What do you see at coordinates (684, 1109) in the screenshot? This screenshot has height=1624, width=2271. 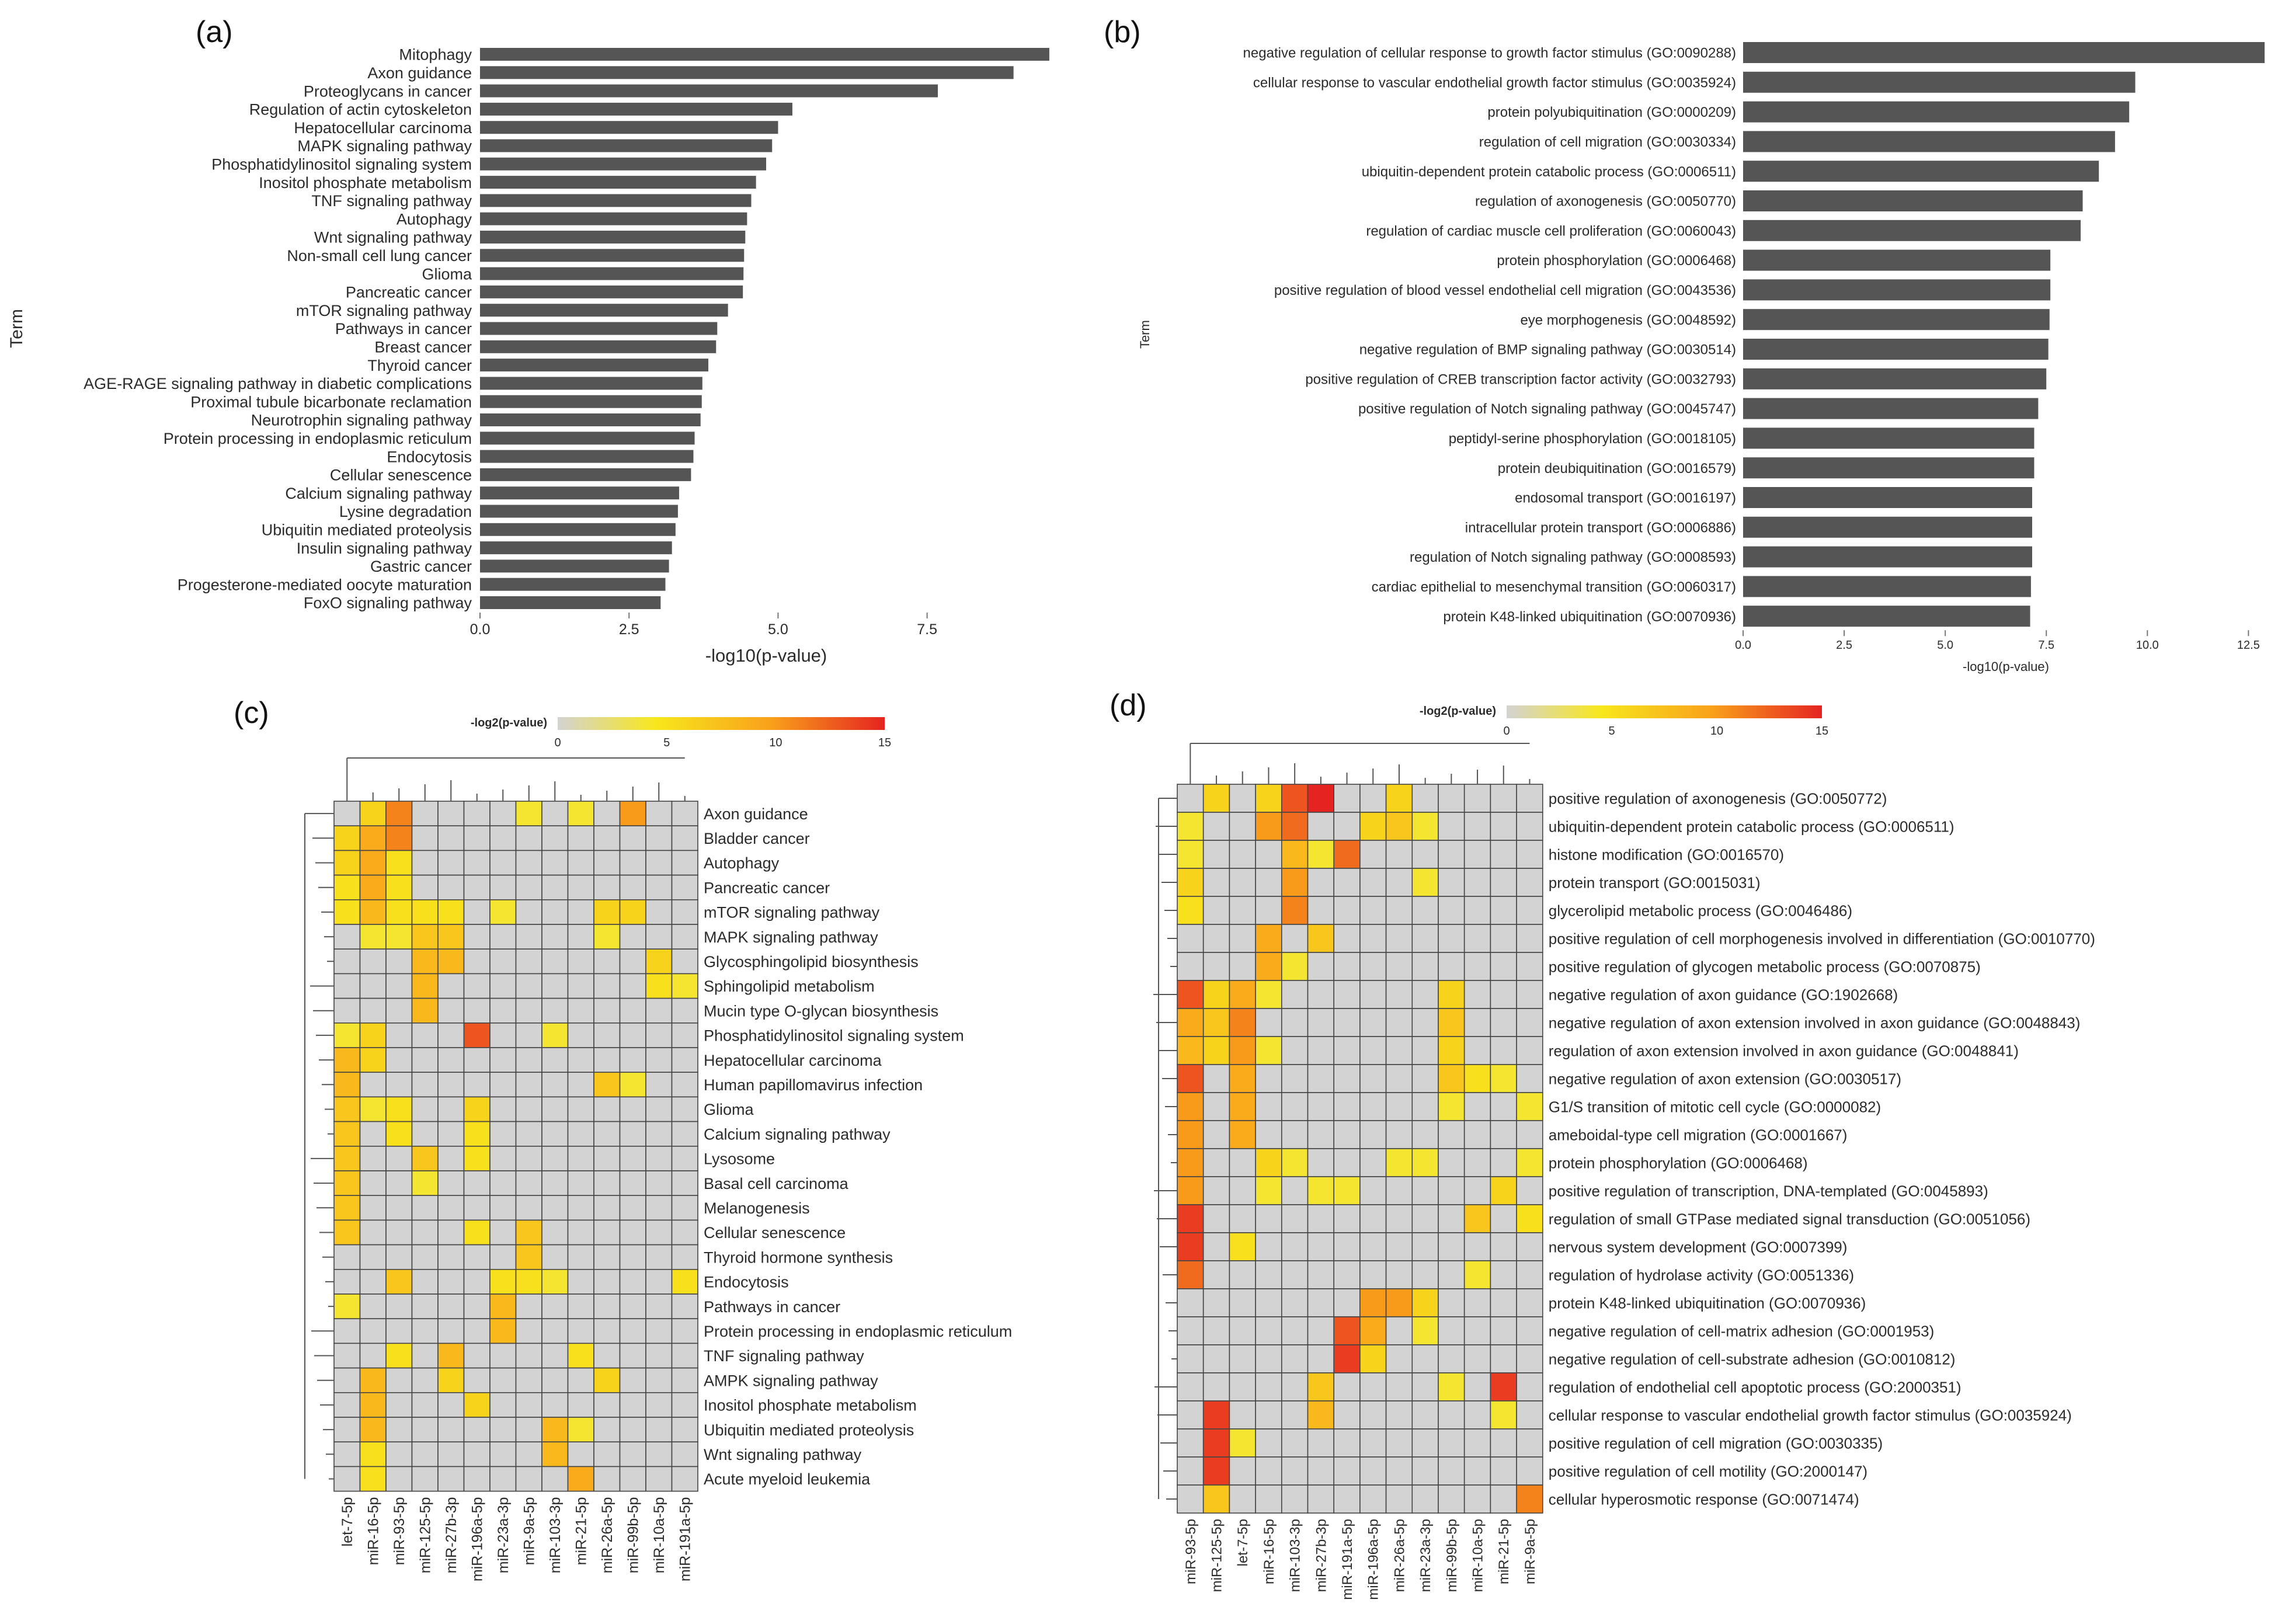 I see `heat-cell-c-r13-c14` at bounding box center [684, 1109].